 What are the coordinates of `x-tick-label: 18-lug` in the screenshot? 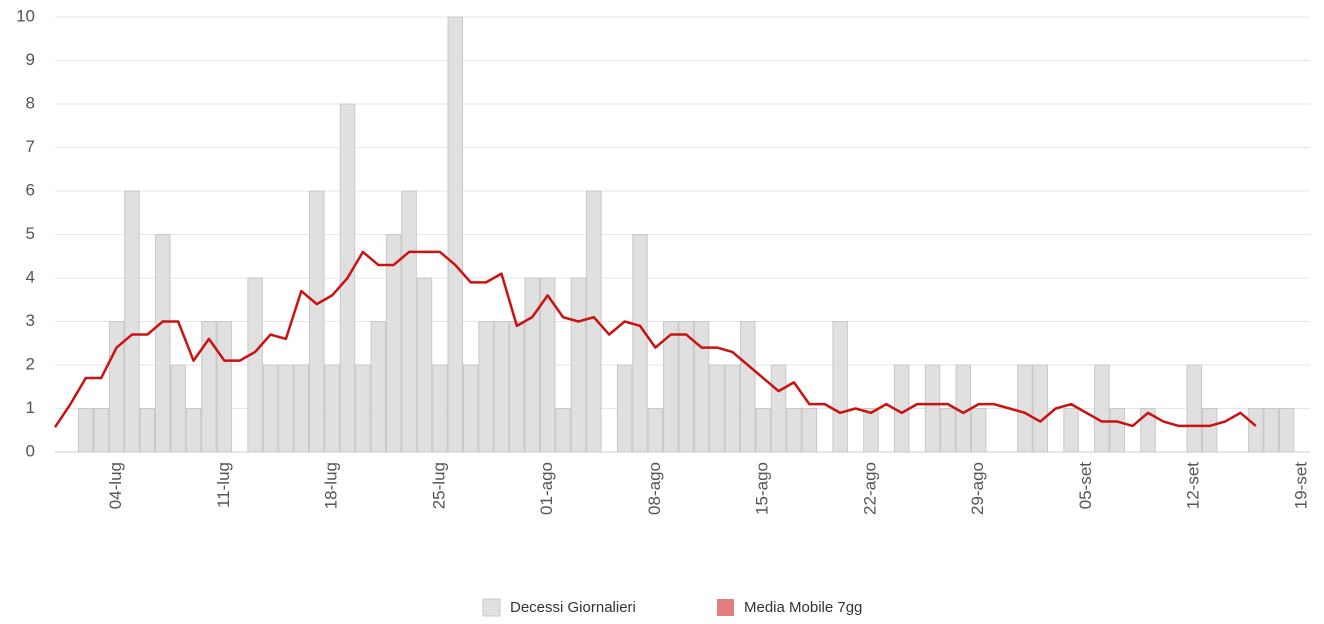 It's located at (331, 485).